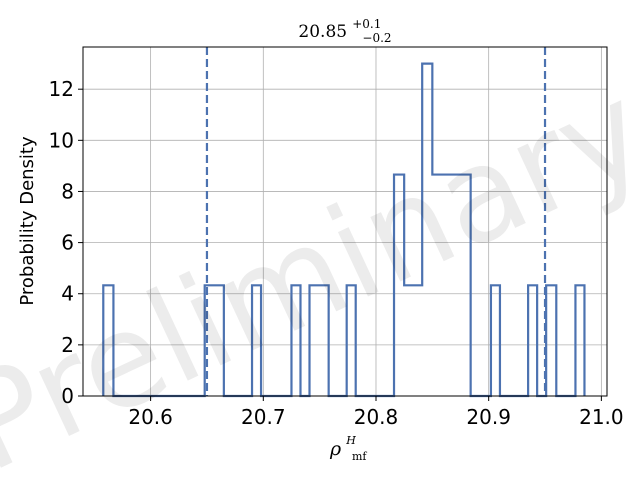 This screenshot has height=480, width=640. I want to click on title-upper-error: +0.1, so click(366, 24).